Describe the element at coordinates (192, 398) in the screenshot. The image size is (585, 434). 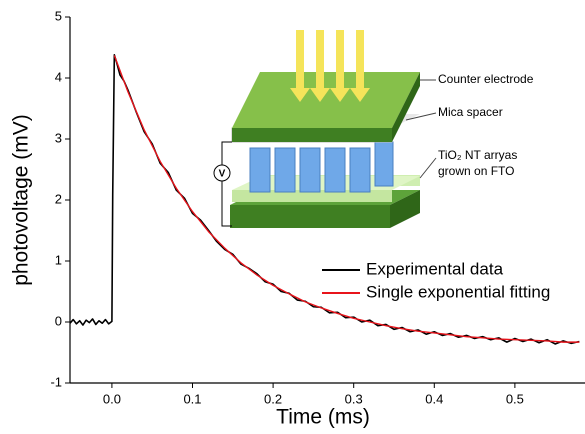
I see `x-tick-label: 0.1` at that location.